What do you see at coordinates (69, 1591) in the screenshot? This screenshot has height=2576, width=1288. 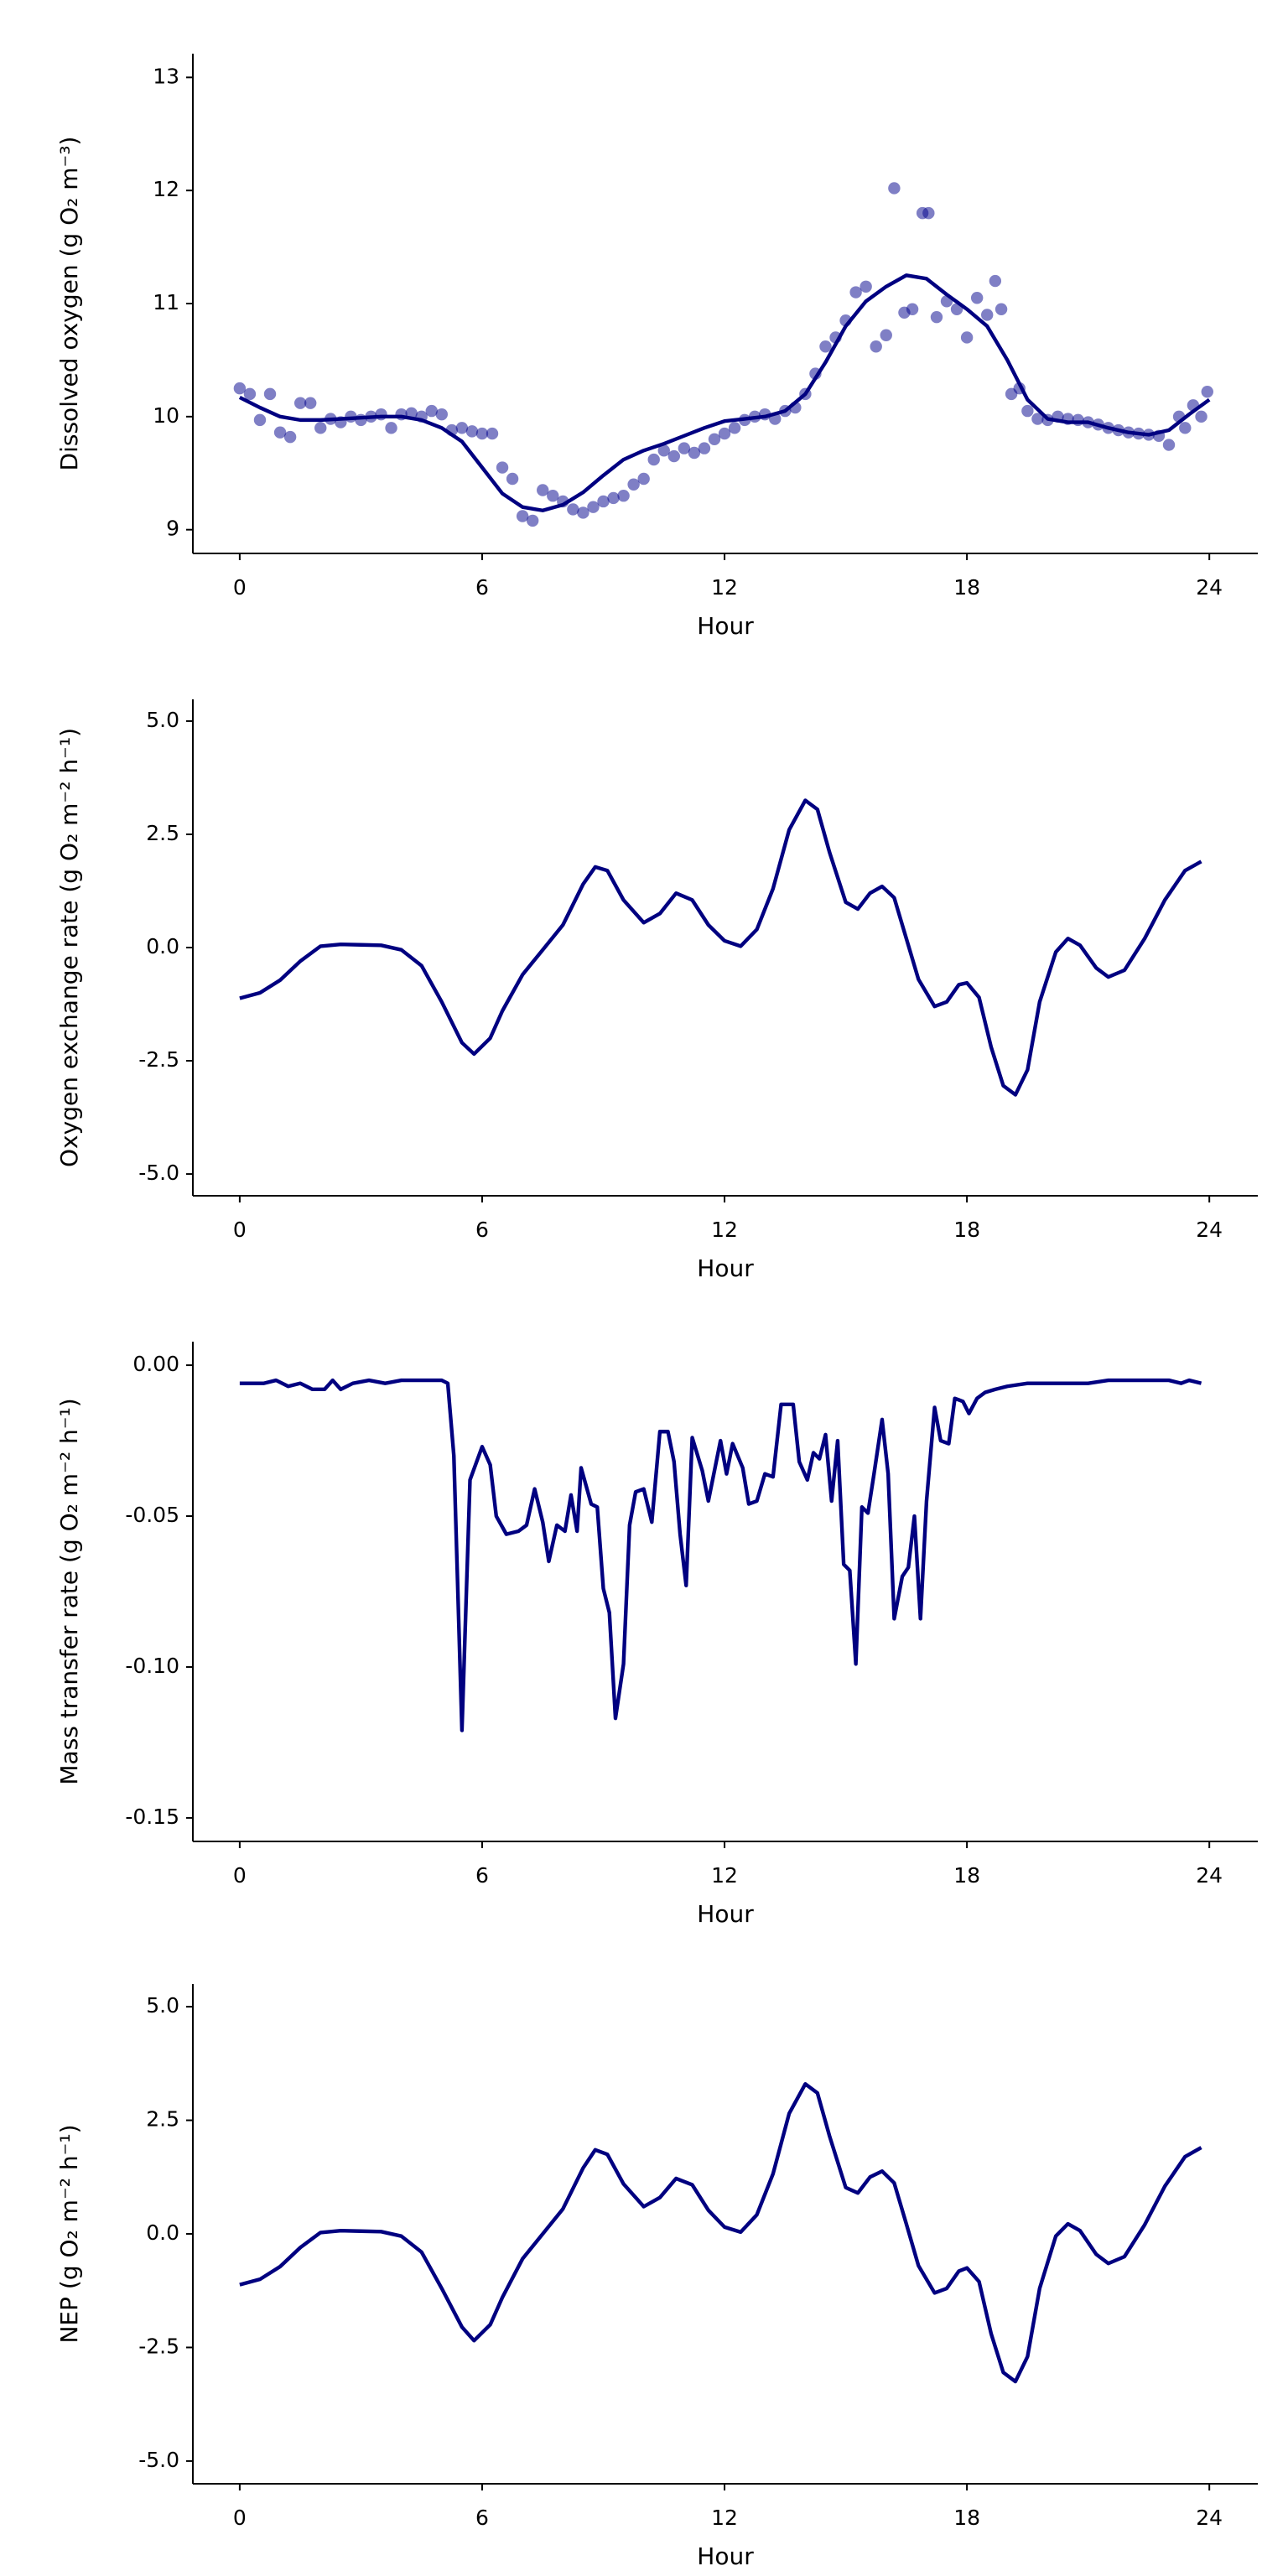 I see `y-axis-label: Mass transfer rate (g O₂ m⁻² h⁻¹)` at bounding box center [69, 1591].